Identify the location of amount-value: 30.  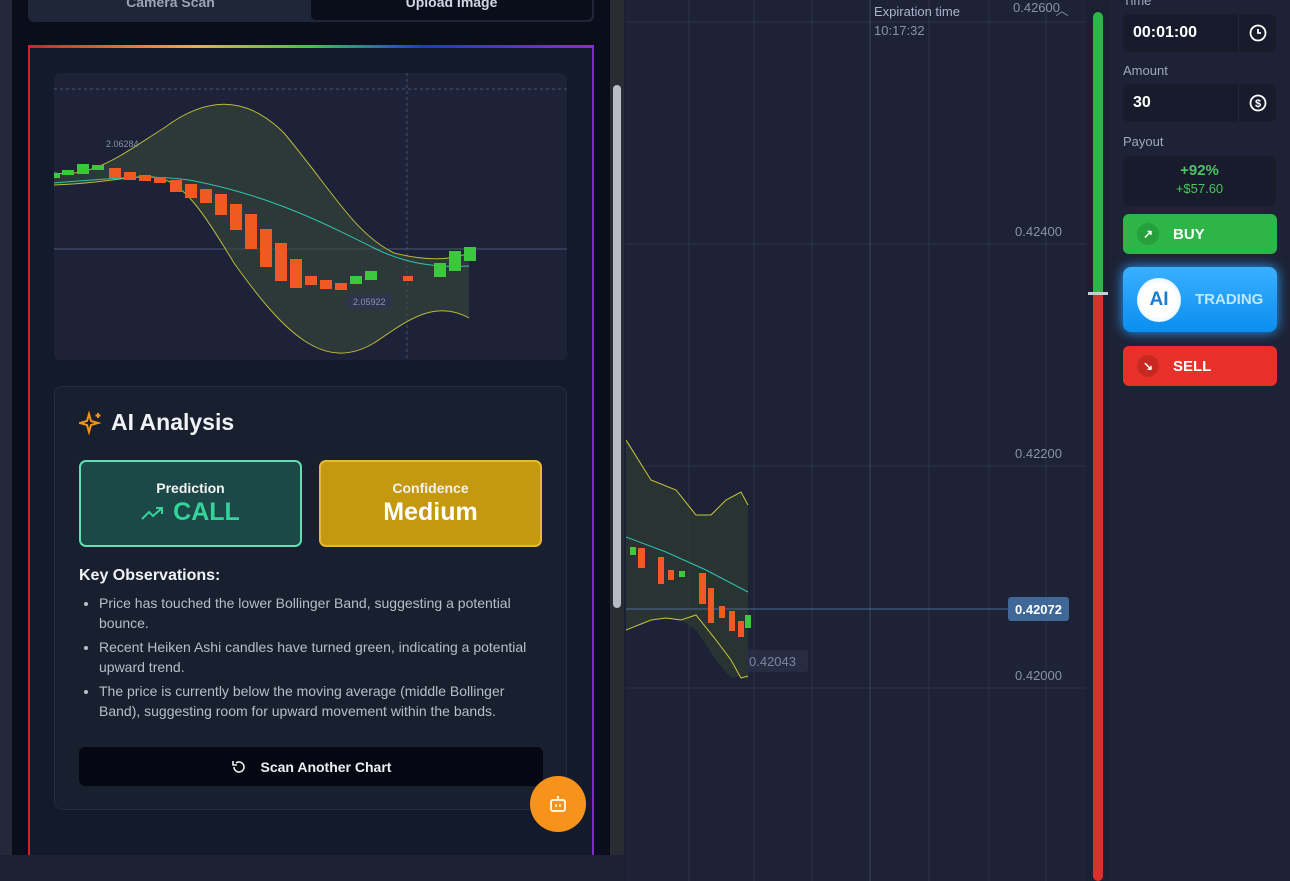
(1142, 102).